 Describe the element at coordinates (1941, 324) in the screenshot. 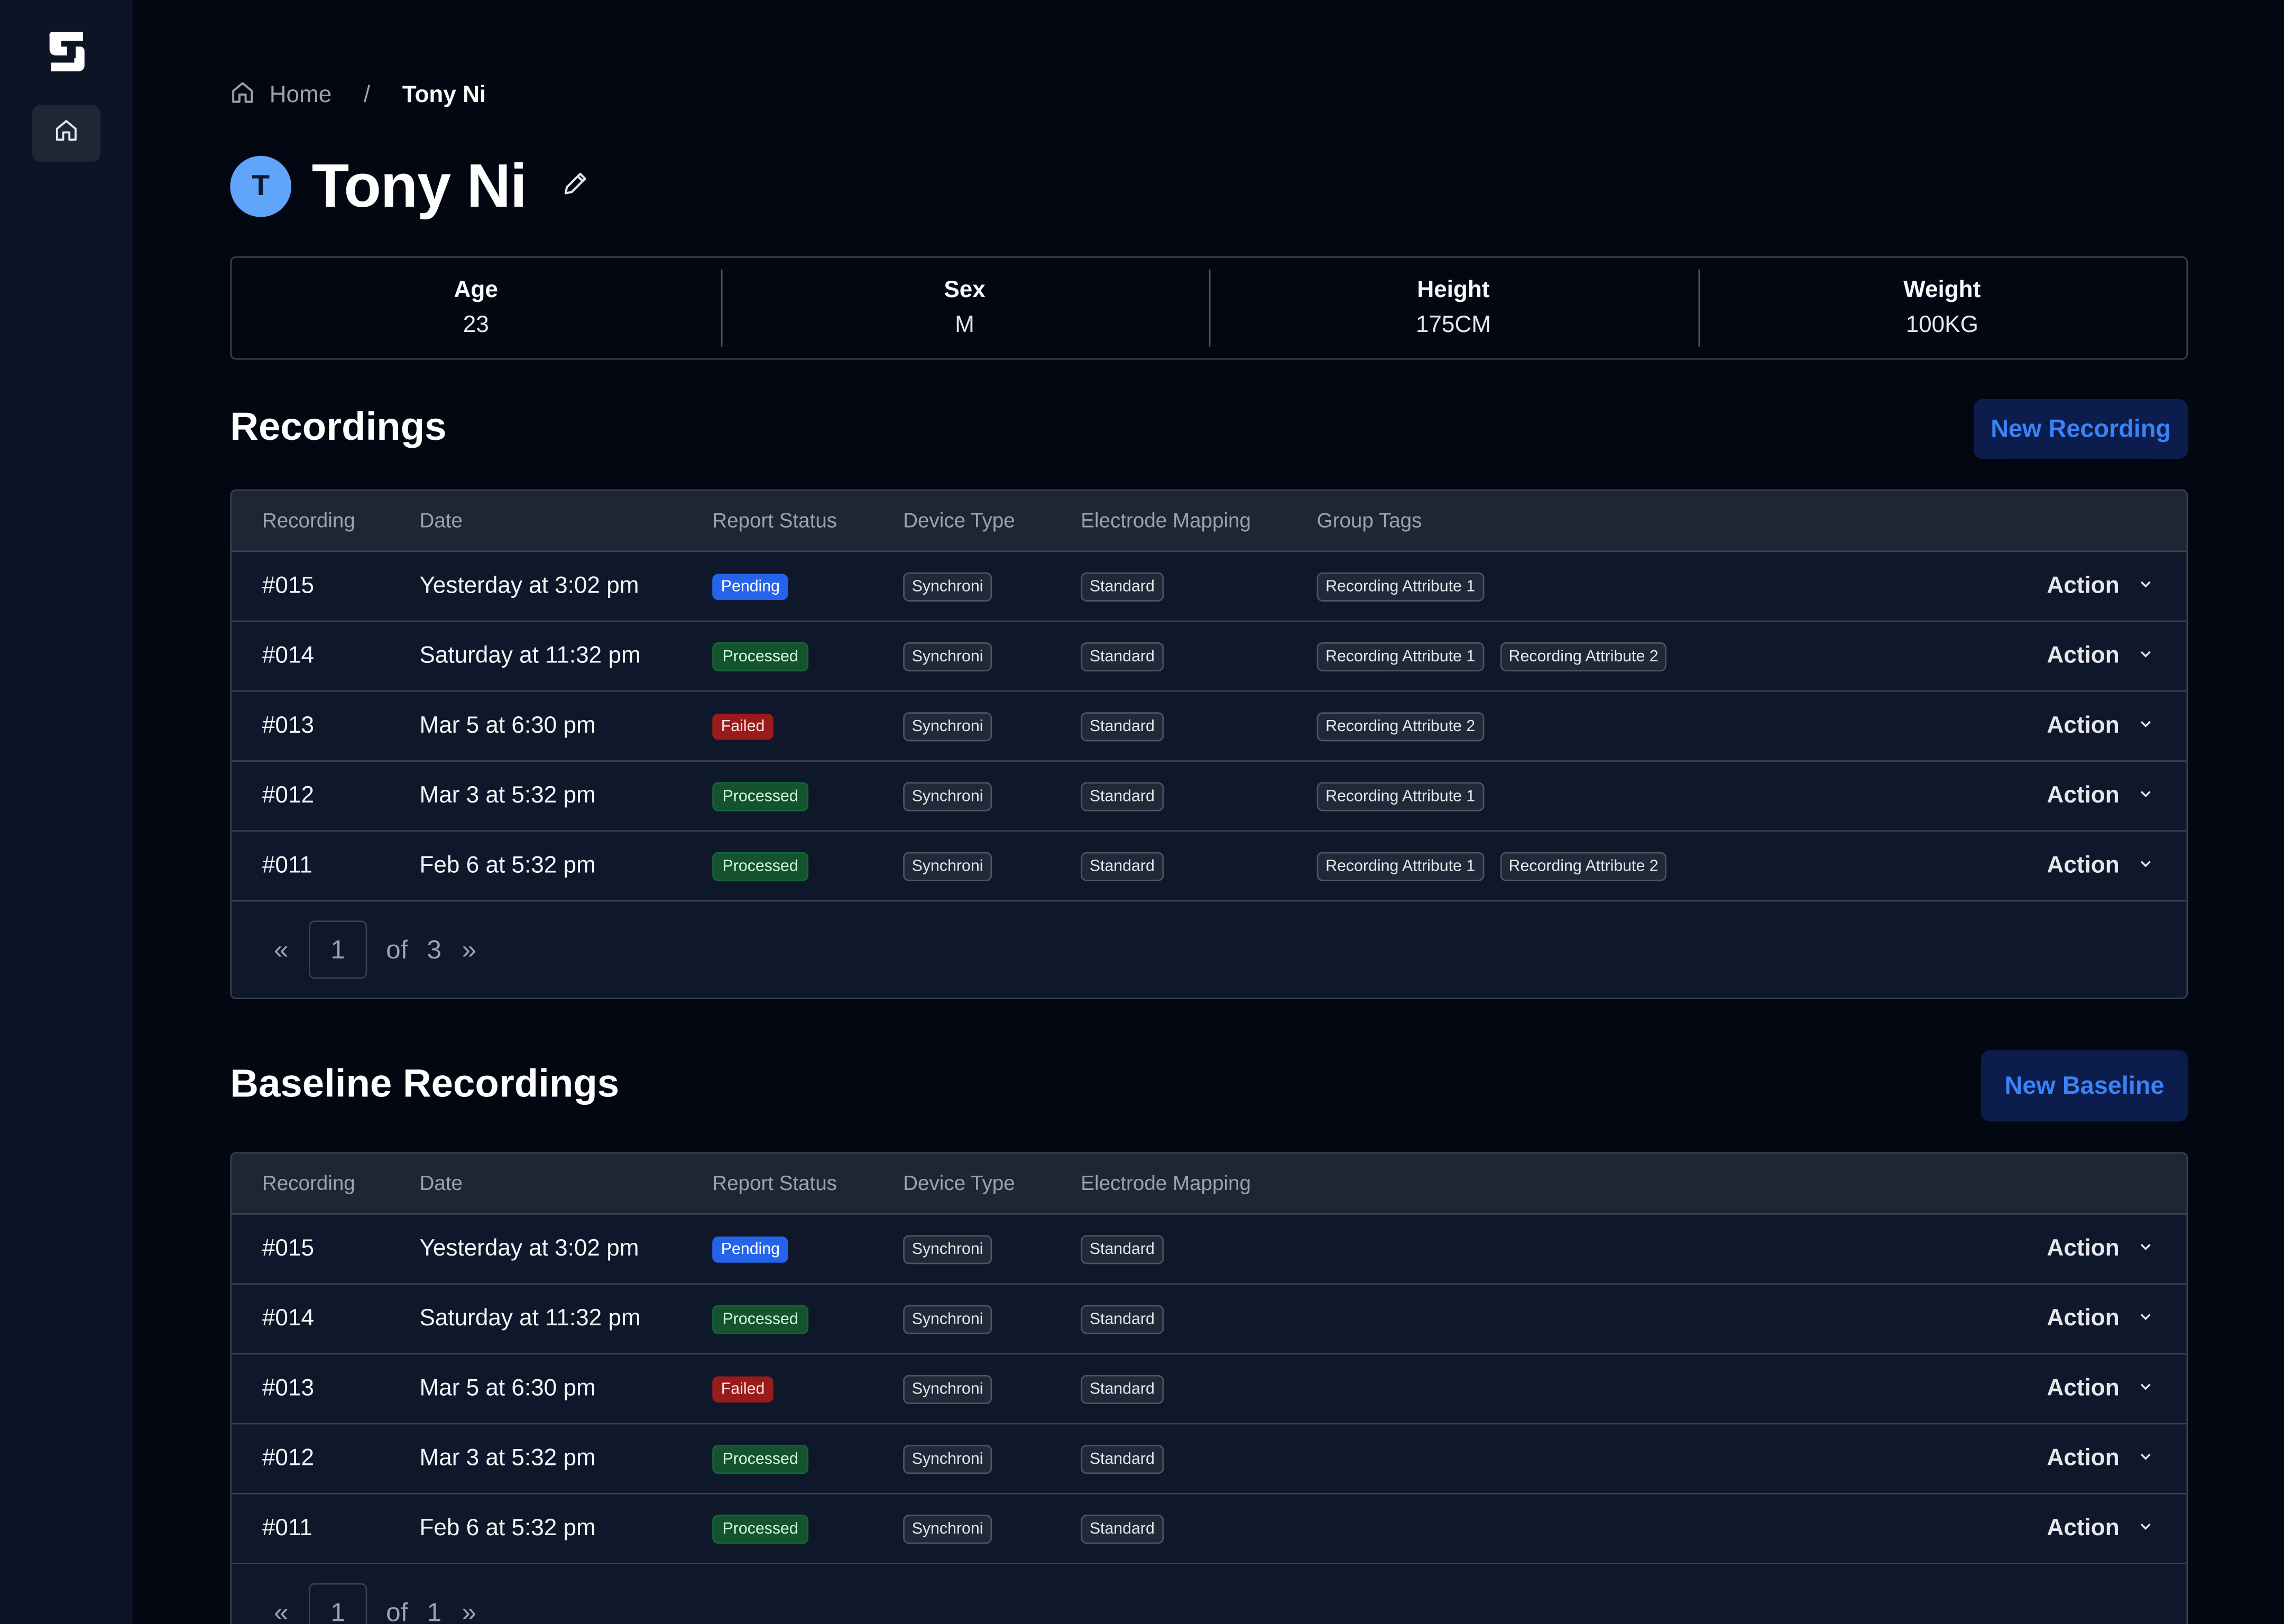

I see `stat-value: 100KG` at that location.